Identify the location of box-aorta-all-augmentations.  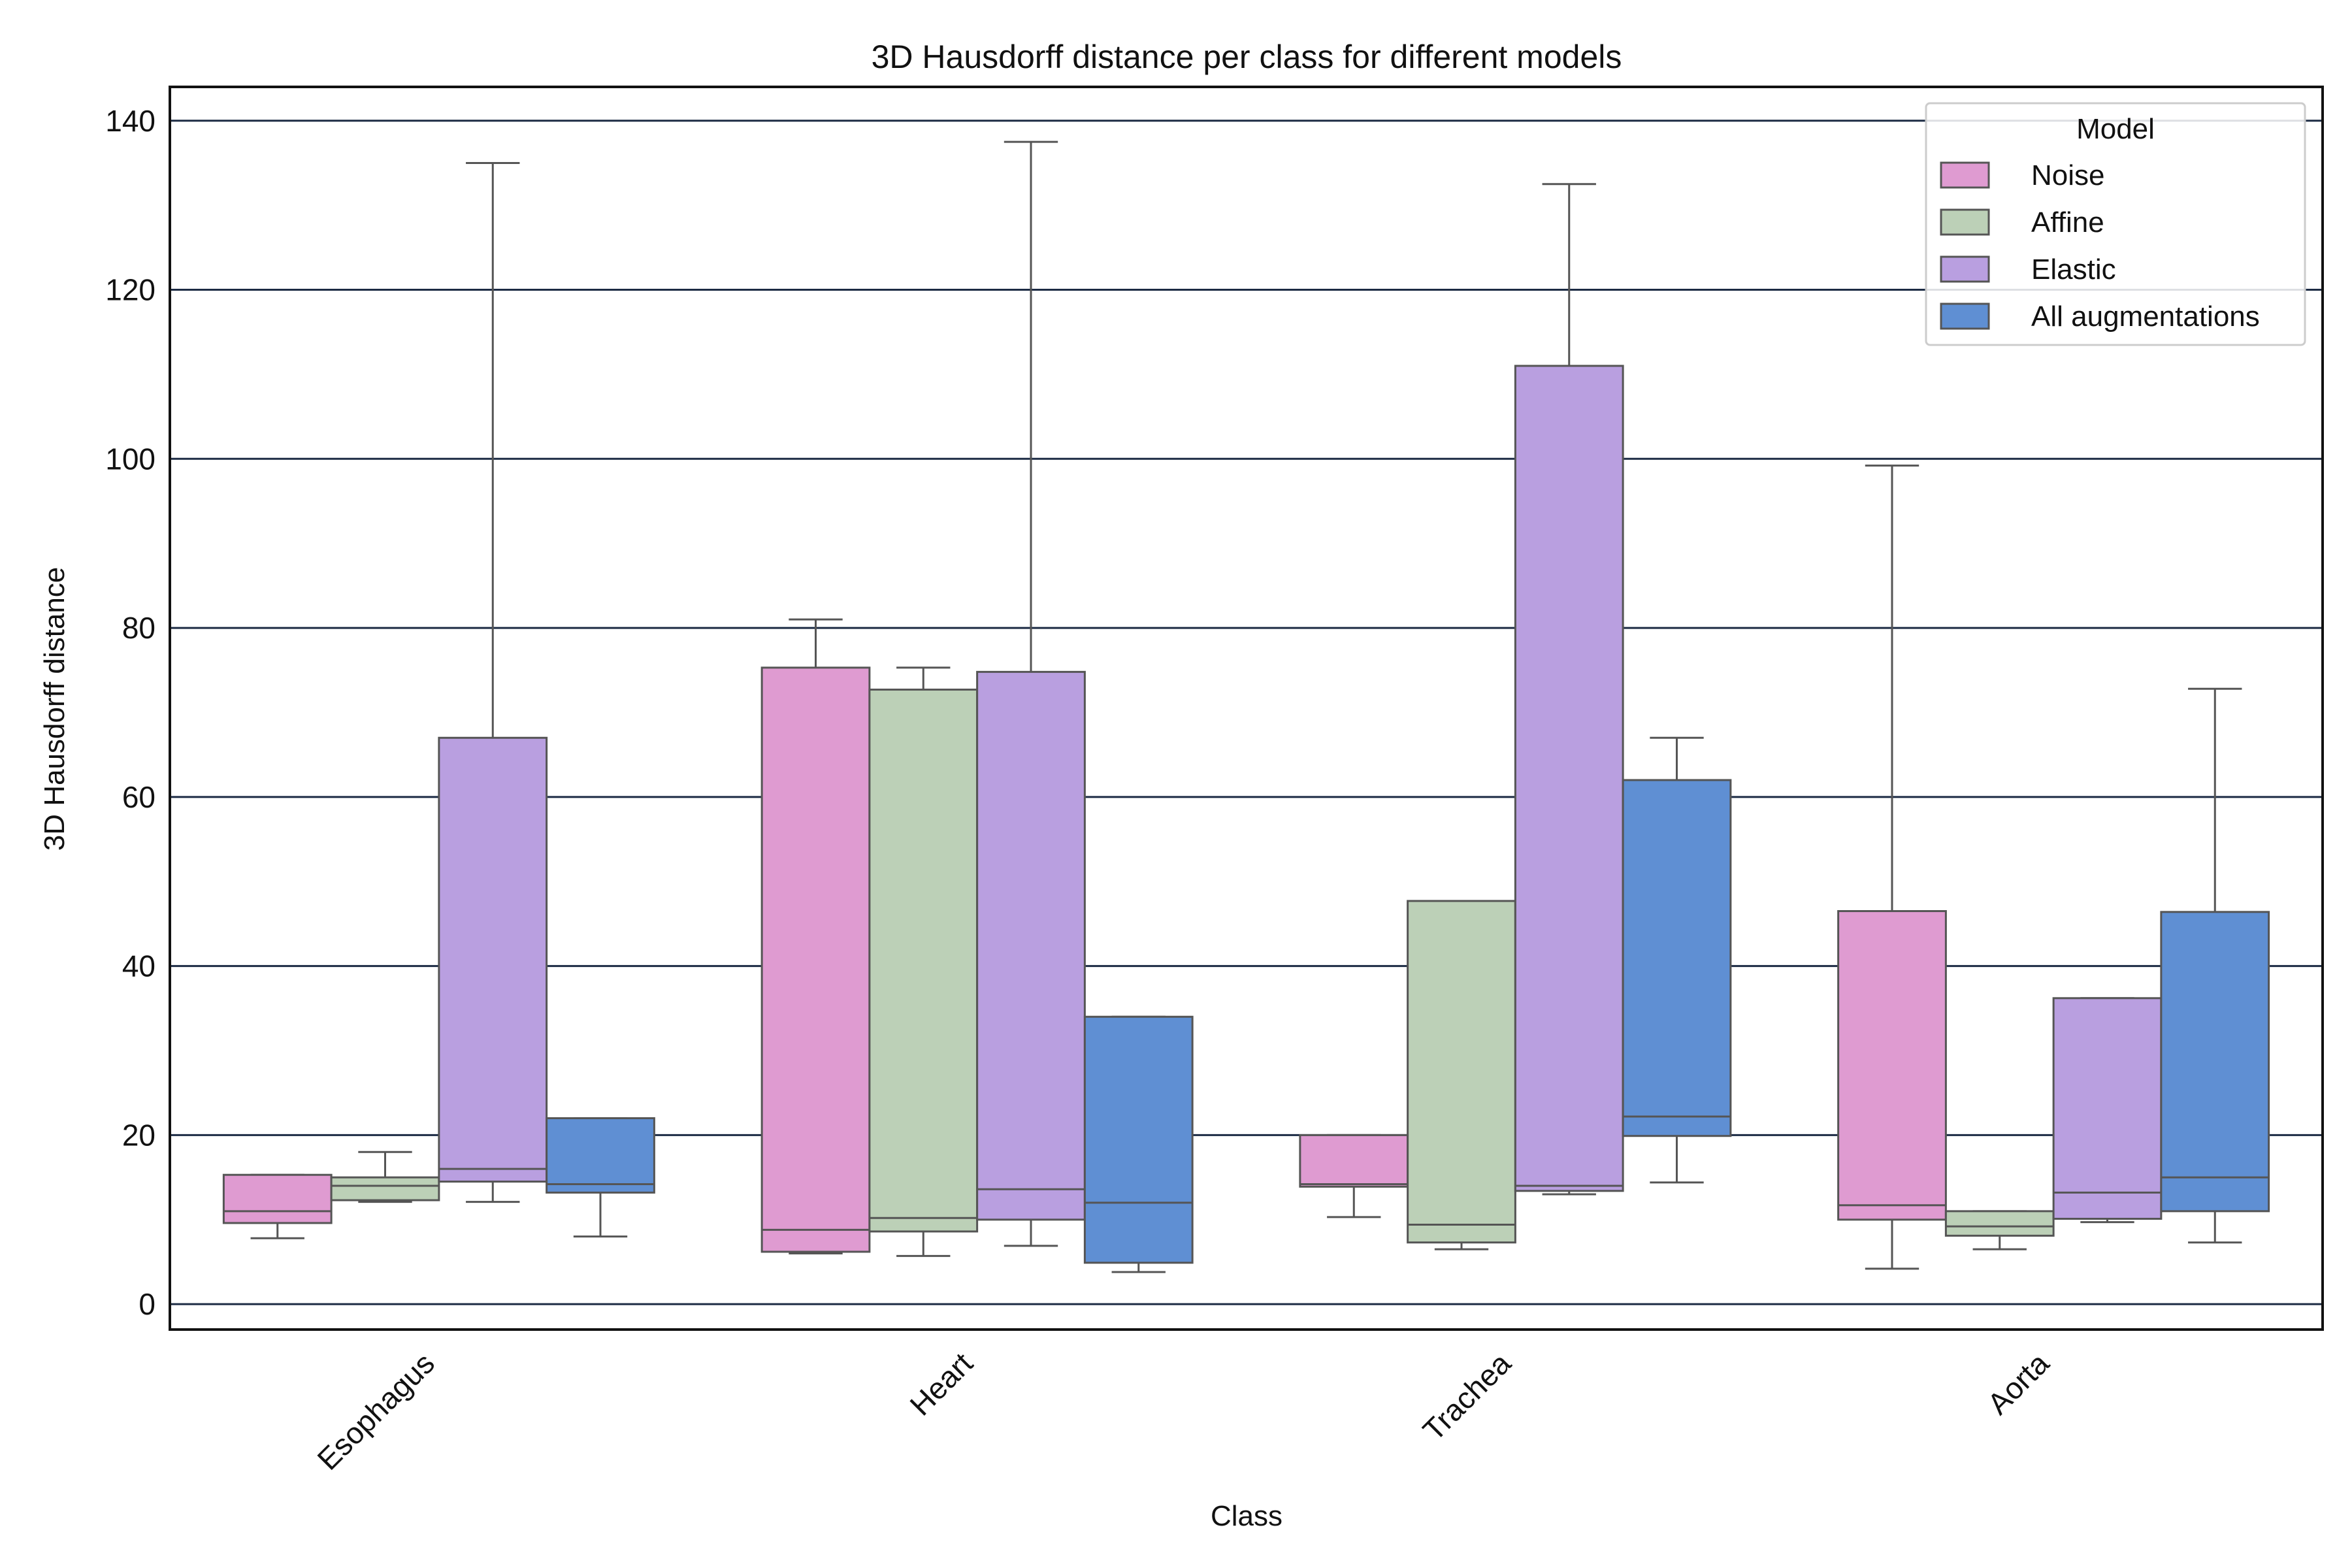
(2215, 965).